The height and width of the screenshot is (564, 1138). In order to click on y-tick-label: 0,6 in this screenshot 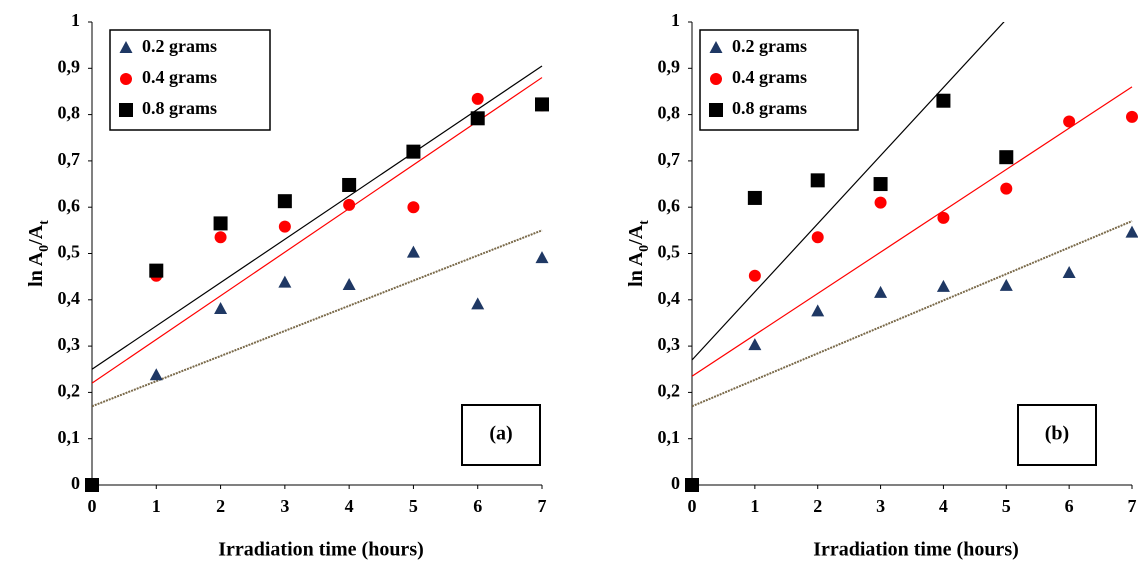, I will do `click(69, 205)`.